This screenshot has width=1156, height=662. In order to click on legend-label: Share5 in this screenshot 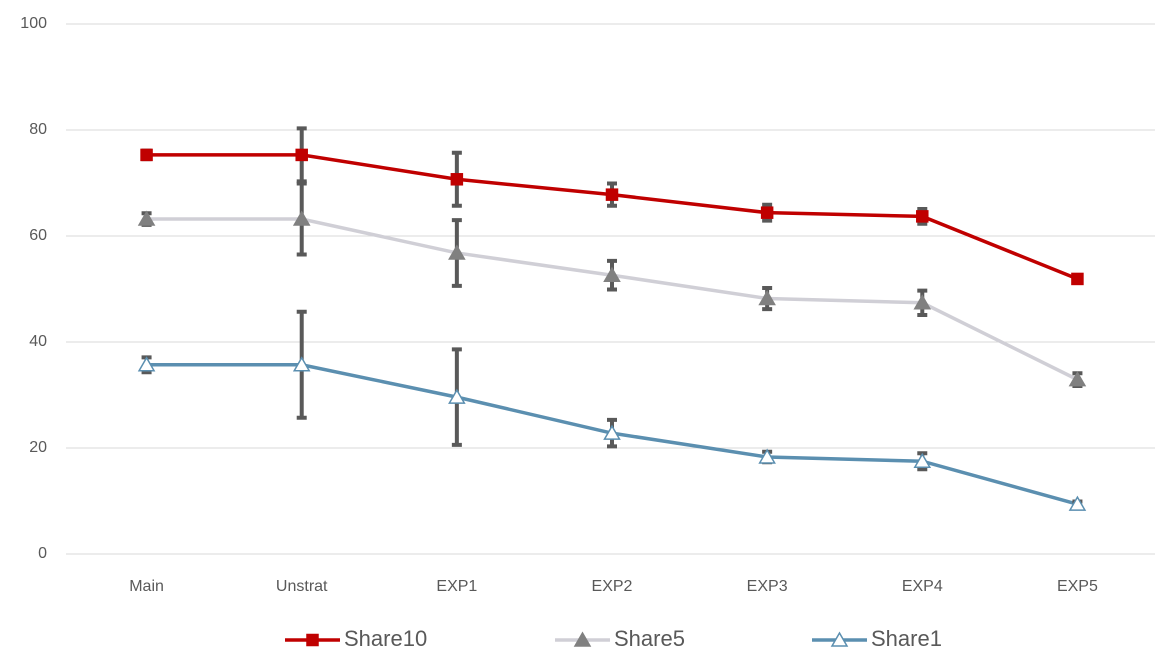, I will do `click(649, 638)`.